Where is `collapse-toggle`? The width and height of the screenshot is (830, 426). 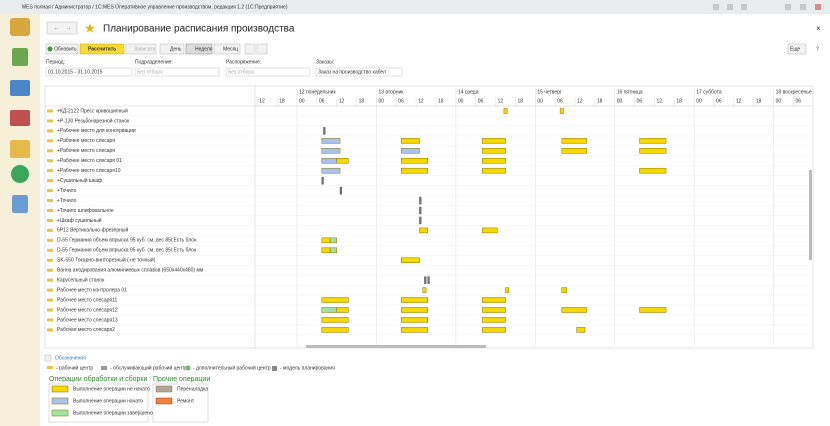 collapse-toggle is located at coordinates (48, 358).